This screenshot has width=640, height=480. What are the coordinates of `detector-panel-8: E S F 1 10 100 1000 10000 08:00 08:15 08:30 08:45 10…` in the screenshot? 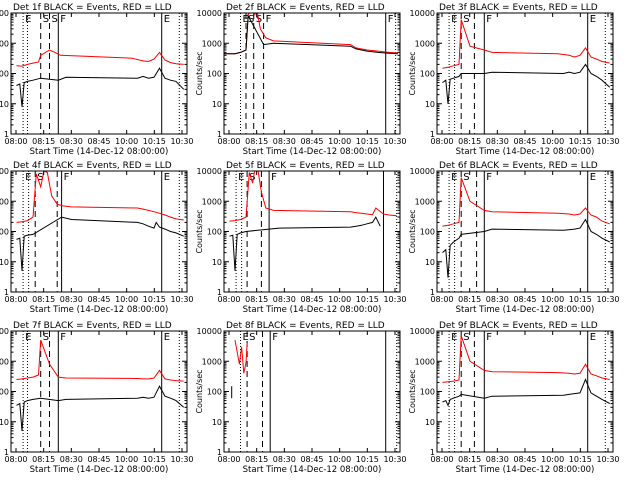 It's located at (301, 398).